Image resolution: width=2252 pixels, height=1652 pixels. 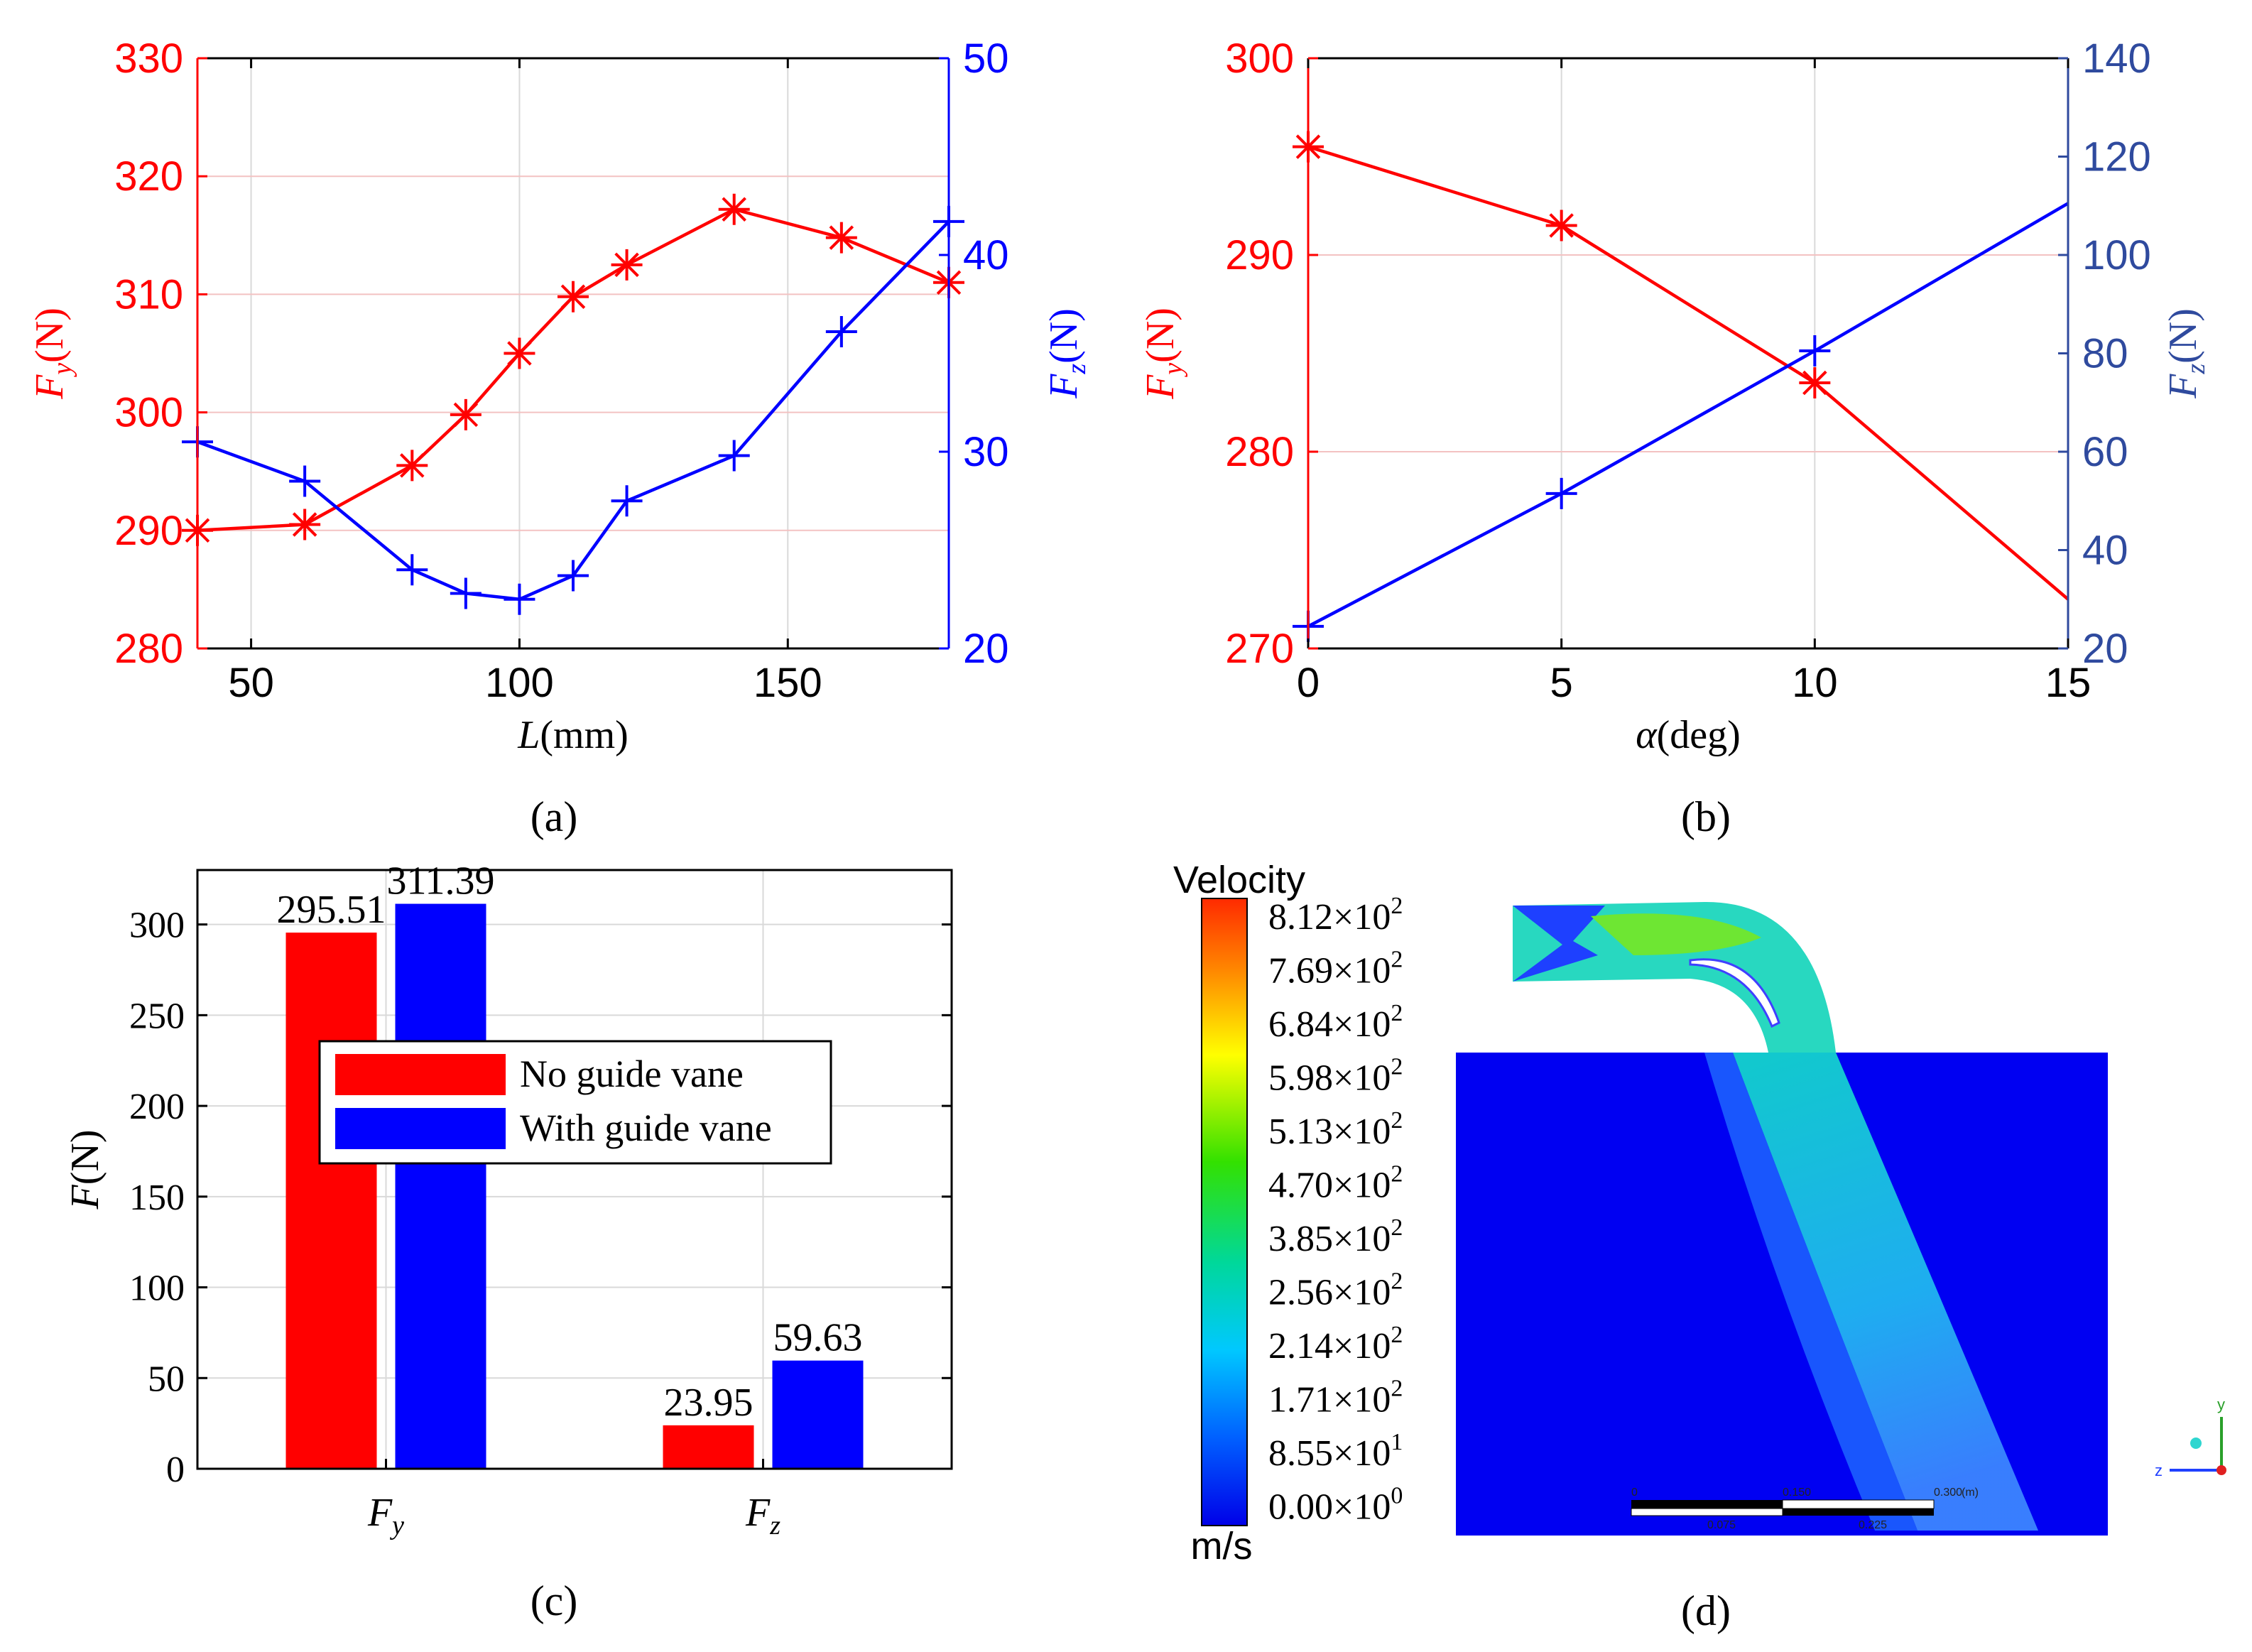 I want to click on y-tick-label: 50, so click(x=166, y=1379).